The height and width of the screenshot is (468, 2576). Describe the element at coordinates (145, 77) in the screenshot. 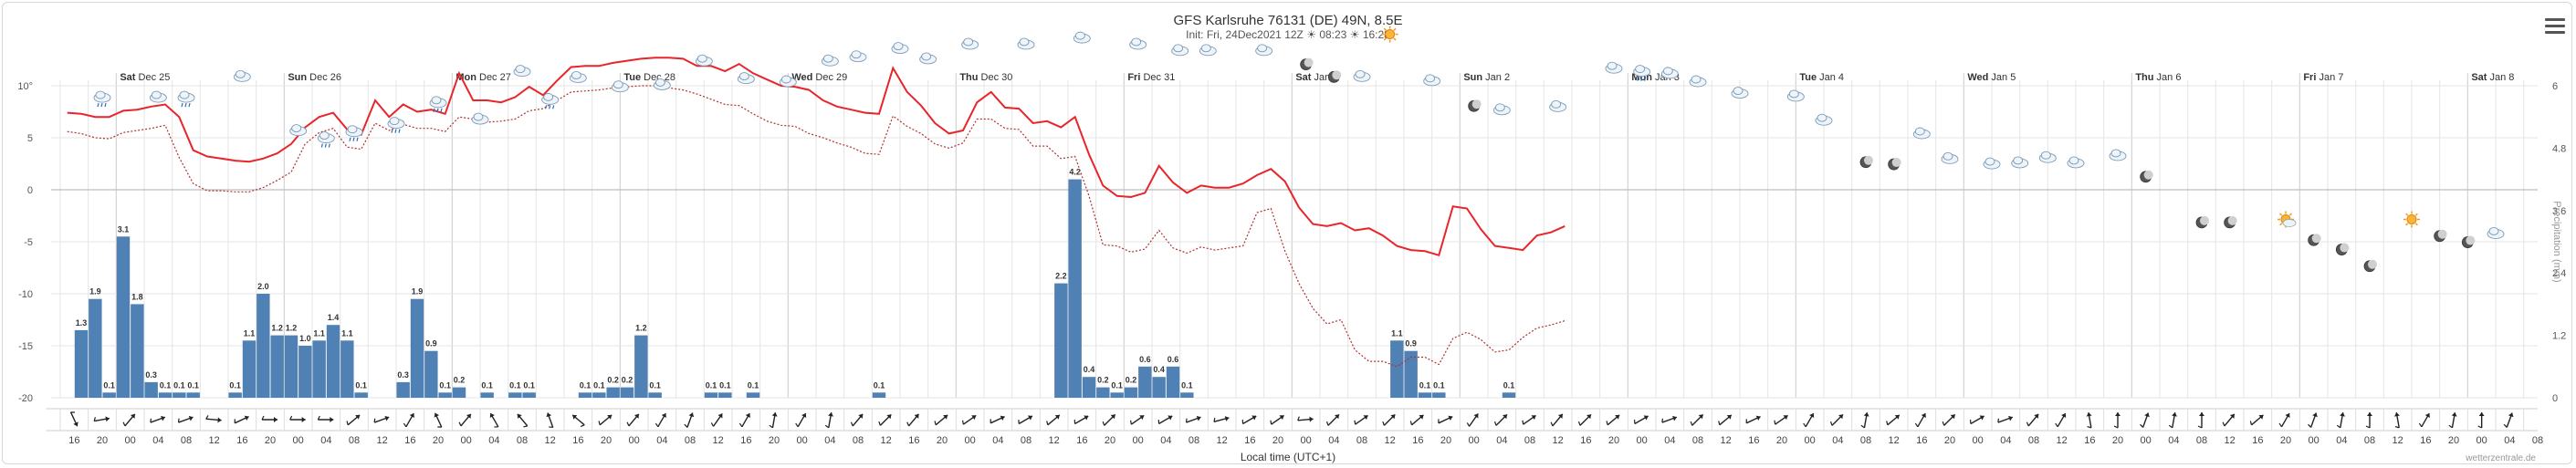

I see `day-label: Sat Dec 25` at that location.